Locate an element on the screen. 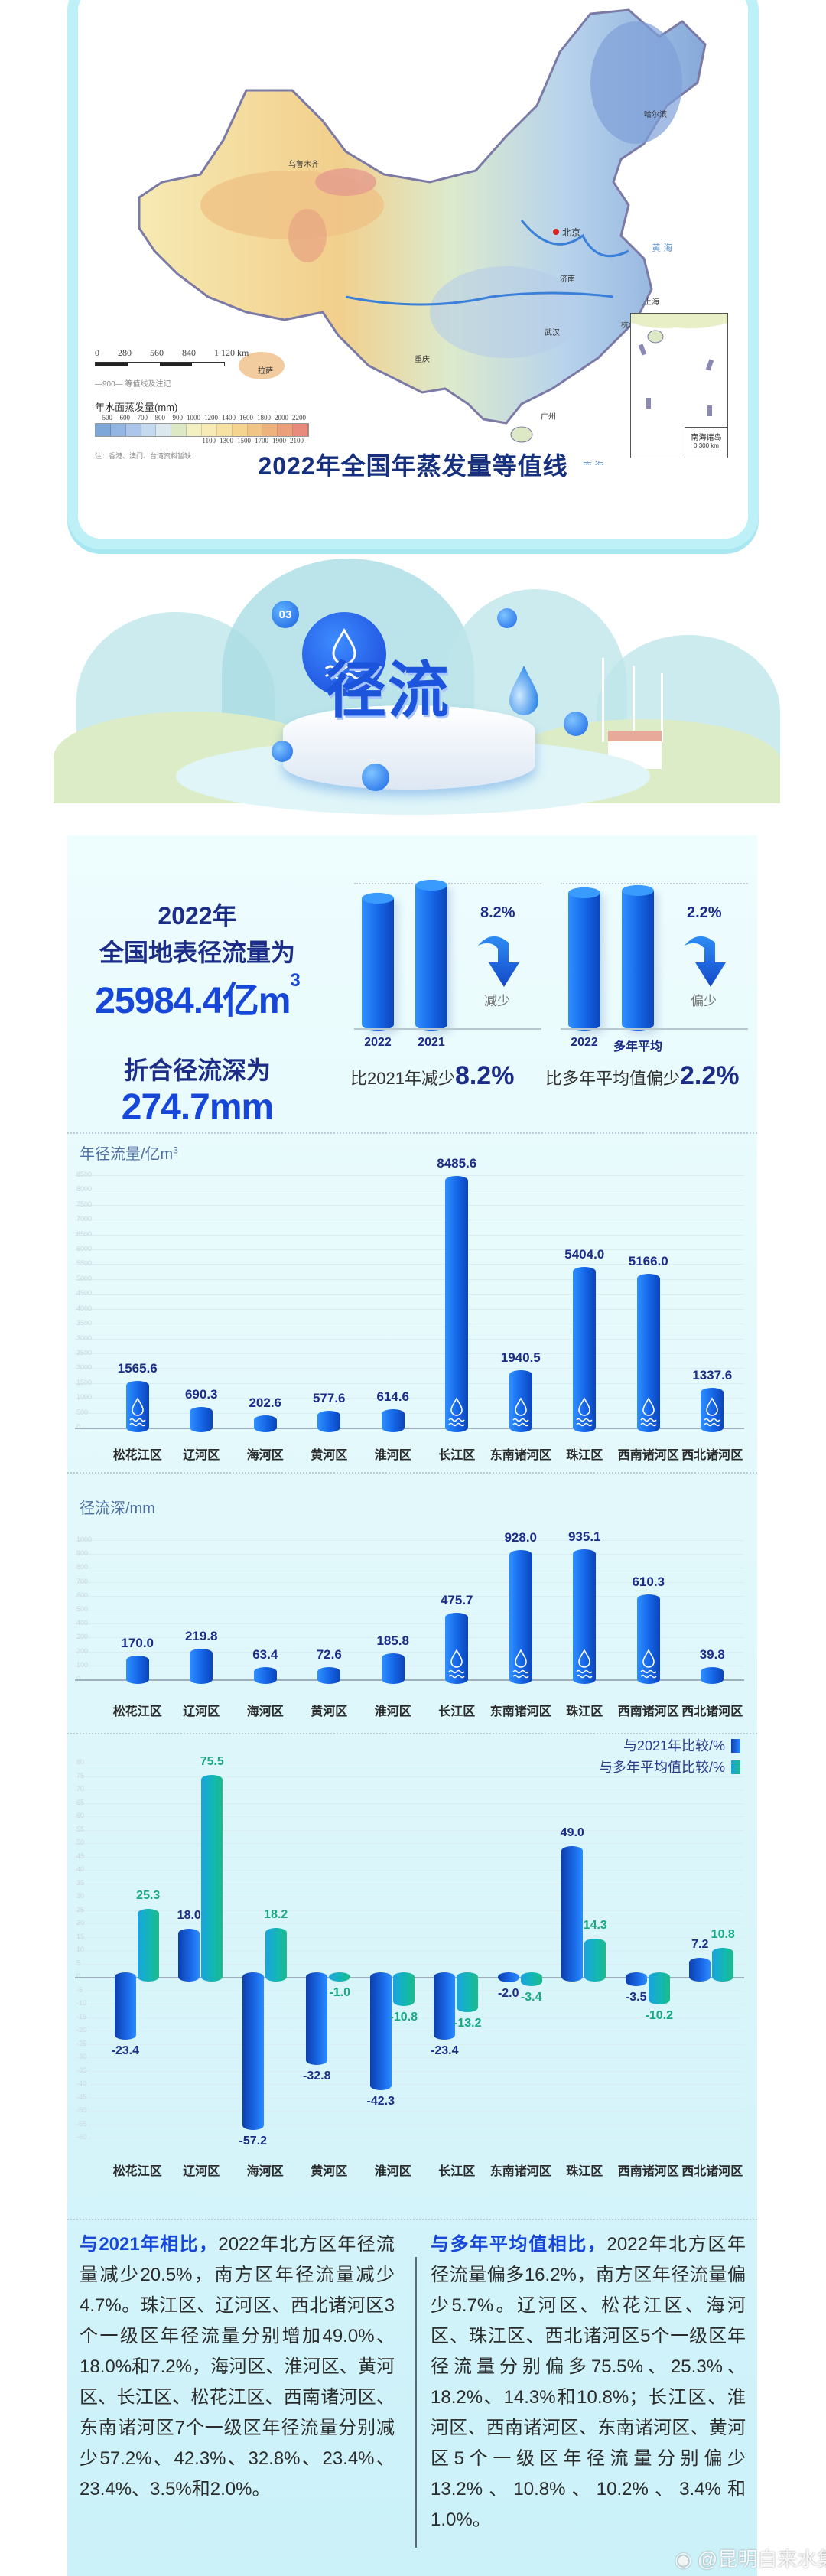 The width and height of the screenshot is (826, 2576). podium-illustration is located at coordinates (409, 748).